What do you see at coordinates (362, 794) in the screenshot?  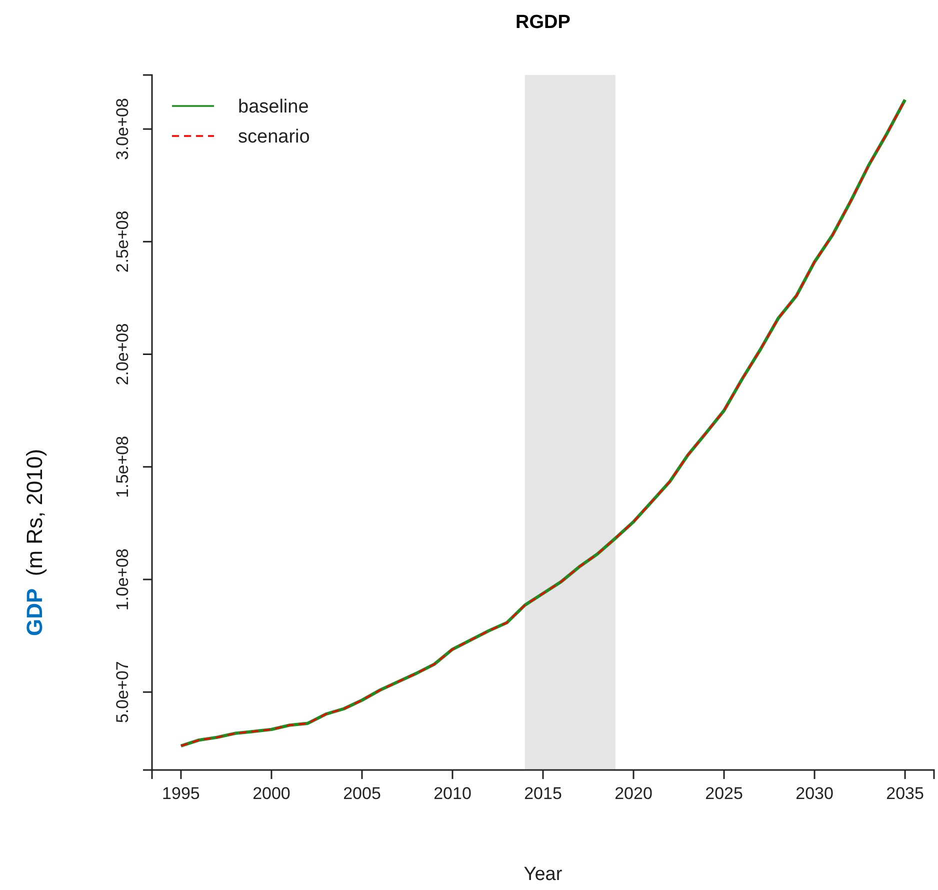 I see `x-tick-label: 2005` at bounding box center [362, 794].